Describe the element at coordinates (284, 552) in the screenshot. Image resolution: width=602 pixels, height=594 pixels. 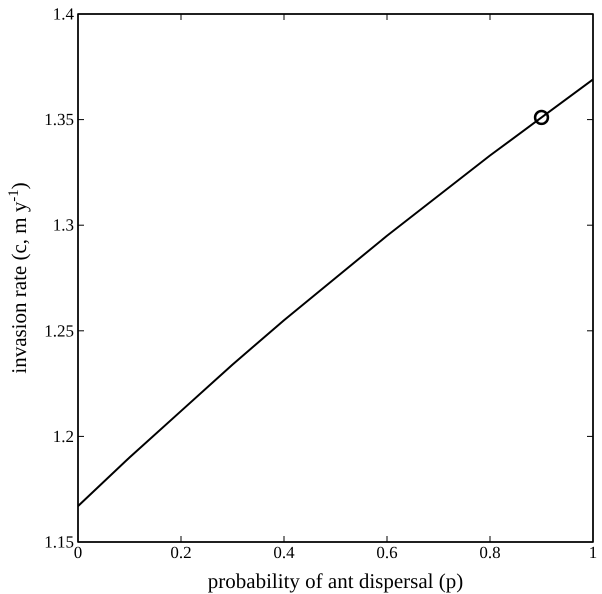
I see `x-tick-label: 0.4` at that location.